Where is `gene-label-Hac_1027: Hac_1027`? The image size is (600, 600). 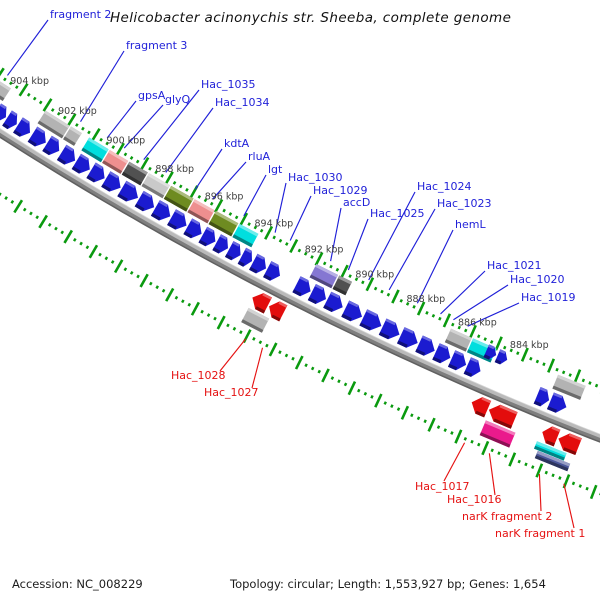
gene-label-Hac_1027: Hac_1027 is located at coordinates (231, 392).